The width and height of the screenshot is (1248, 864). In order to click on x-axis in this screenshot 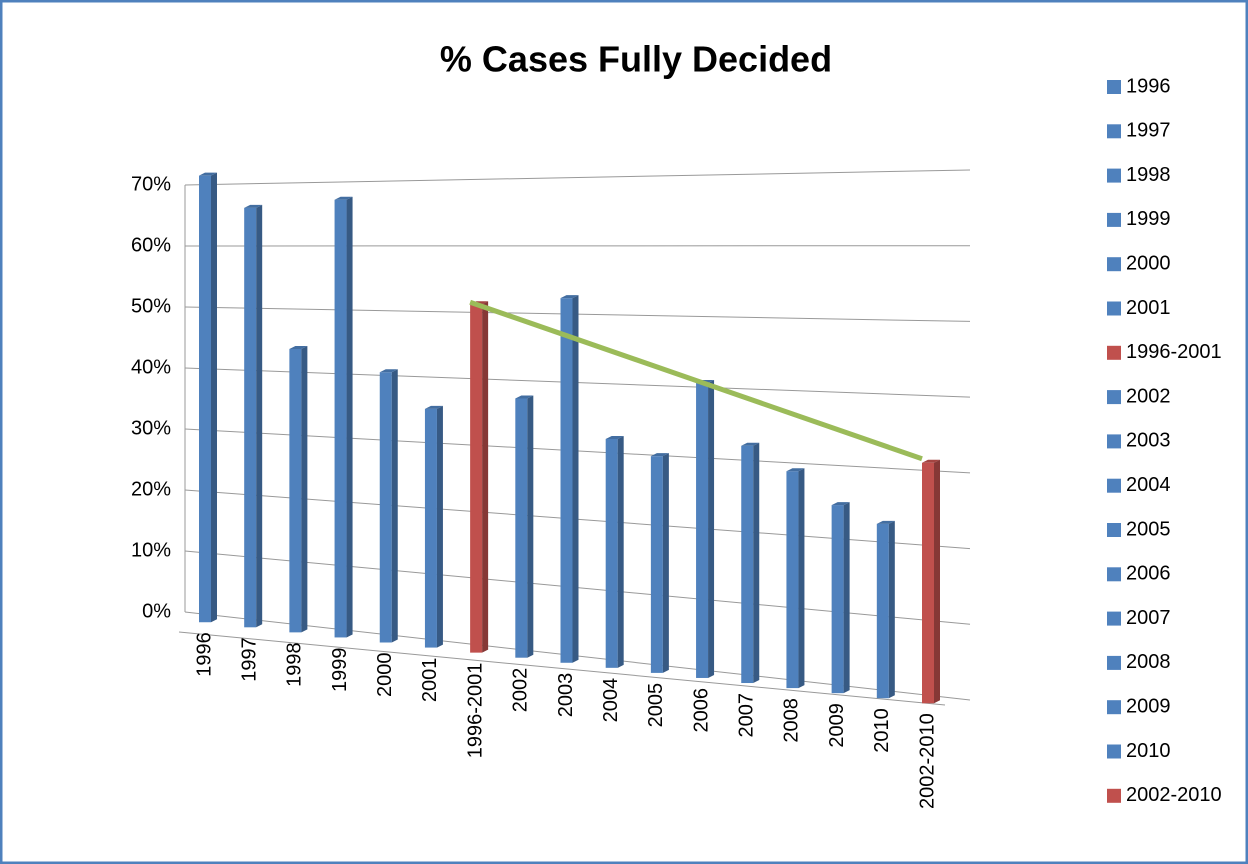, I will do `click(562, 668)`.